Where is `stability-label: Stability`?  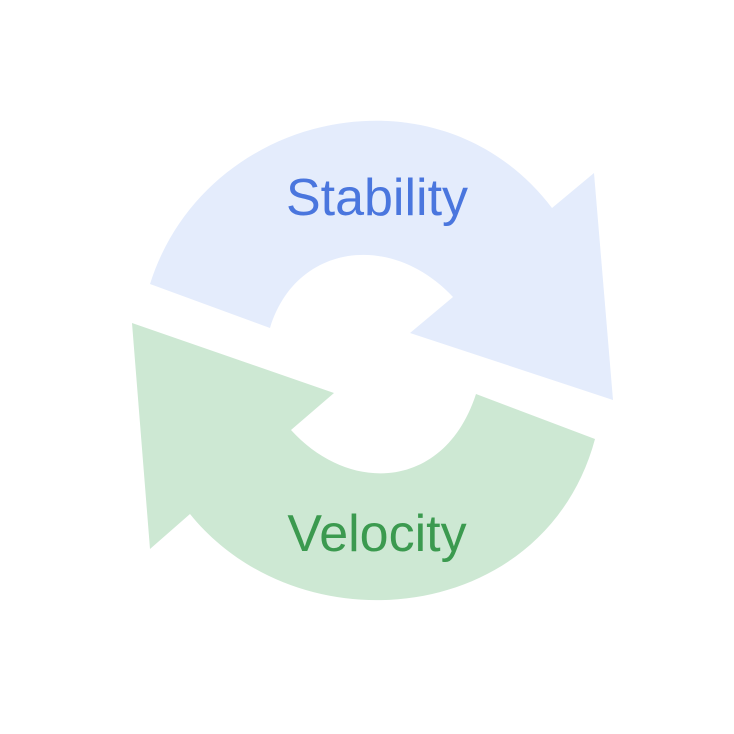 stability-label: Stability is located at coordinates (377, 198).